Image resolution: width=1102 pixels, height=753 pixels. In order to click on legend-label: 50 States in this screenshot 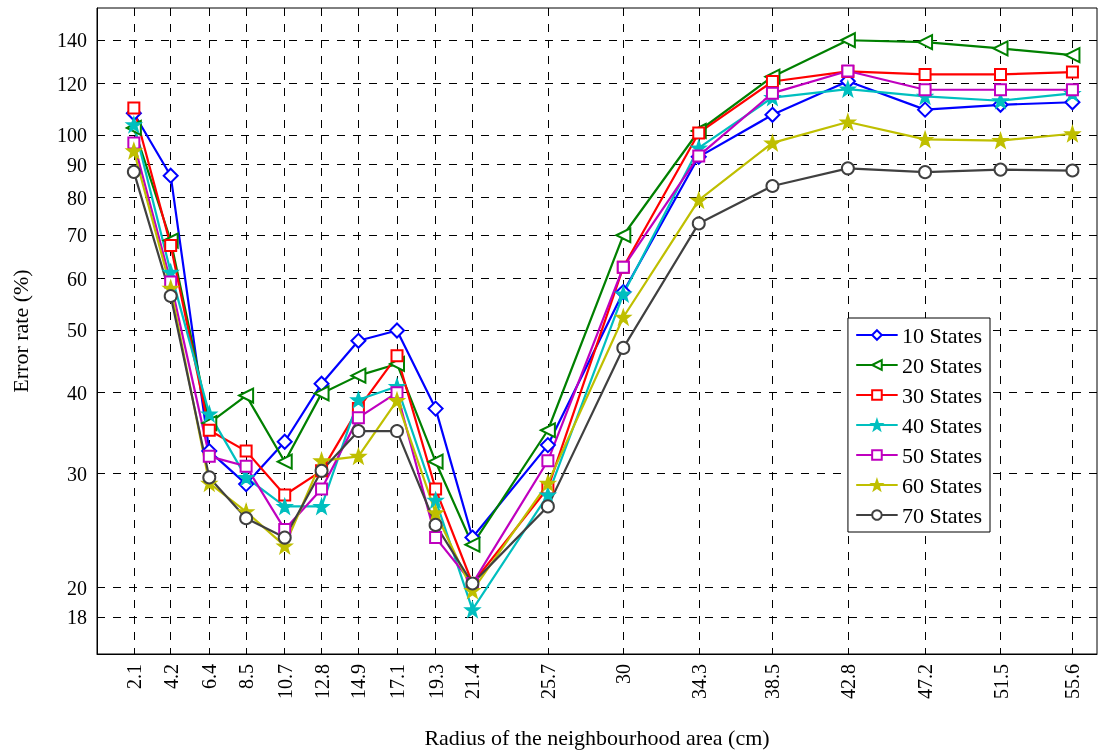, I will do `click(942, 455)`.